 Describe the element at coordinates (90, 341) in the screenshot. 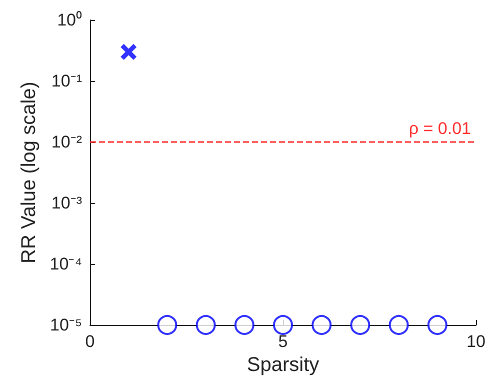

I see `x-tick-label: 0` at that location.